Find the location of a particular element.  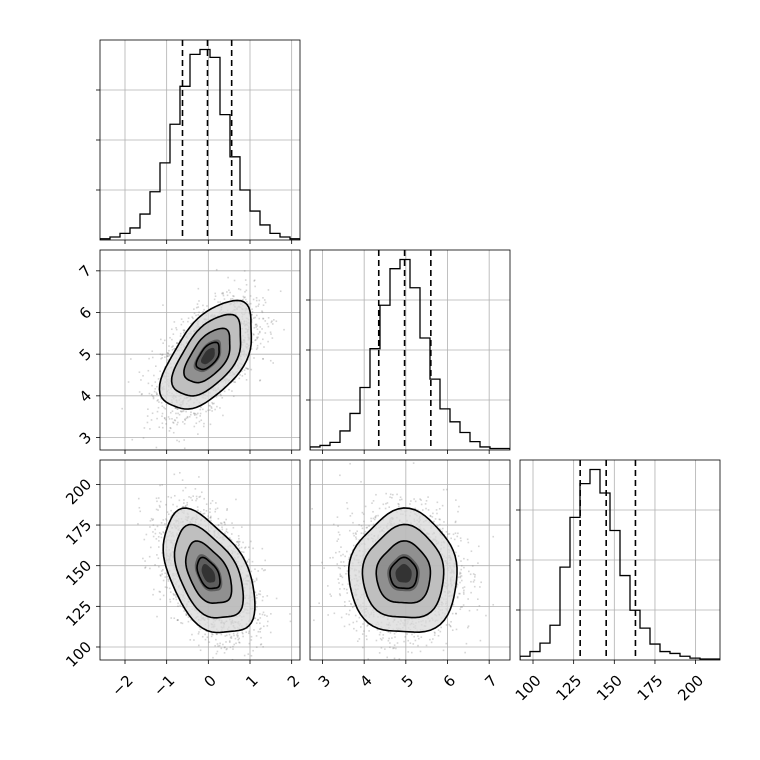

panel-frame is located at coordinates (410, 560).